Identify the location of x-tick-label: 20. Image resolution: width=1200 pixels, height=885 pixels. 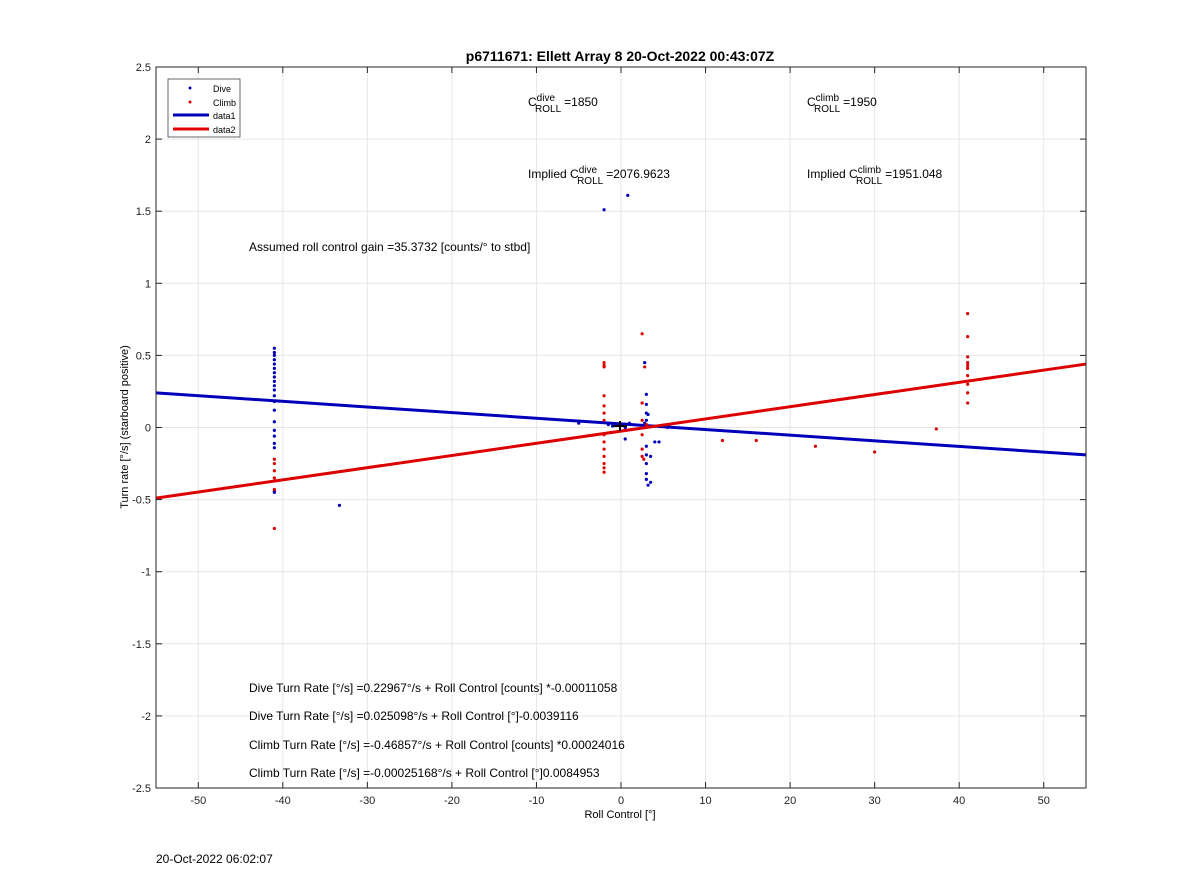
(790, 801).